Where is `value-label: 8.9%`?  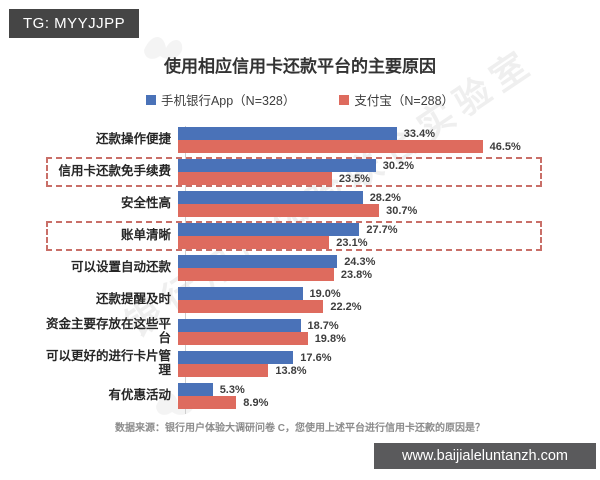
value-label: 8.9% is located at coordinates (256, 402).